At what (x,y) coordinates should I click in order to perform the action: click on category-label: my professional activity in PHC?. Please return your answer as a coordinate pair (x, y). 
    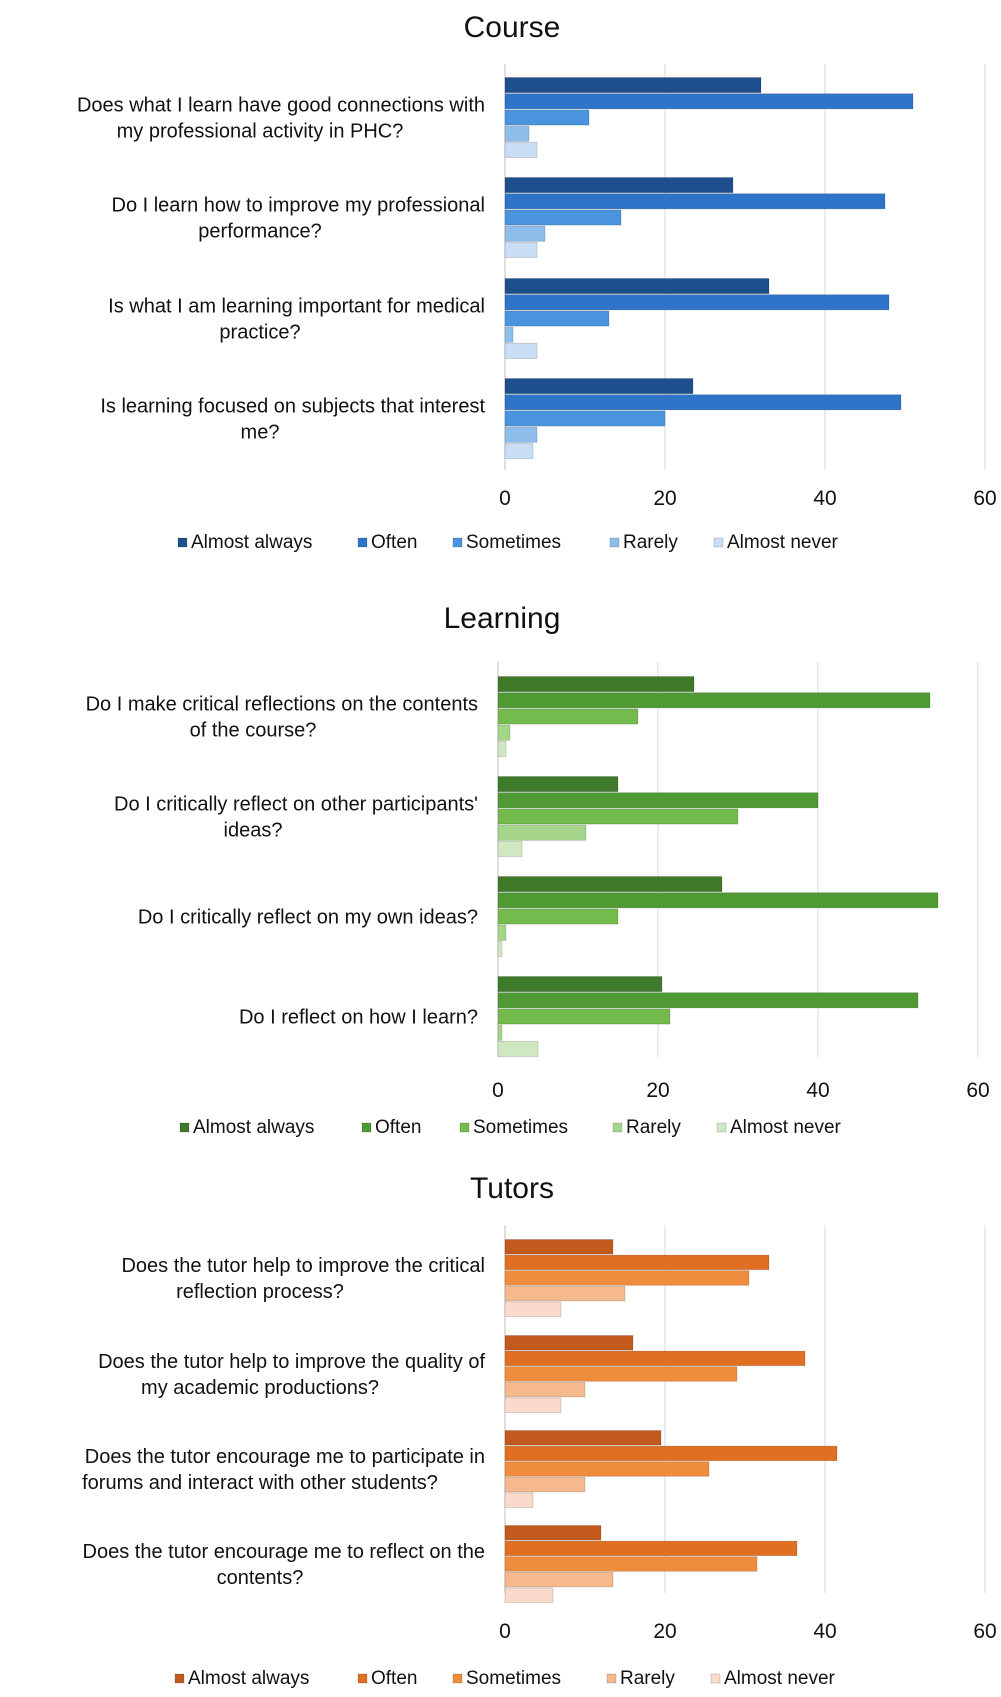
    Looking at the image, I should click on (260, 132).